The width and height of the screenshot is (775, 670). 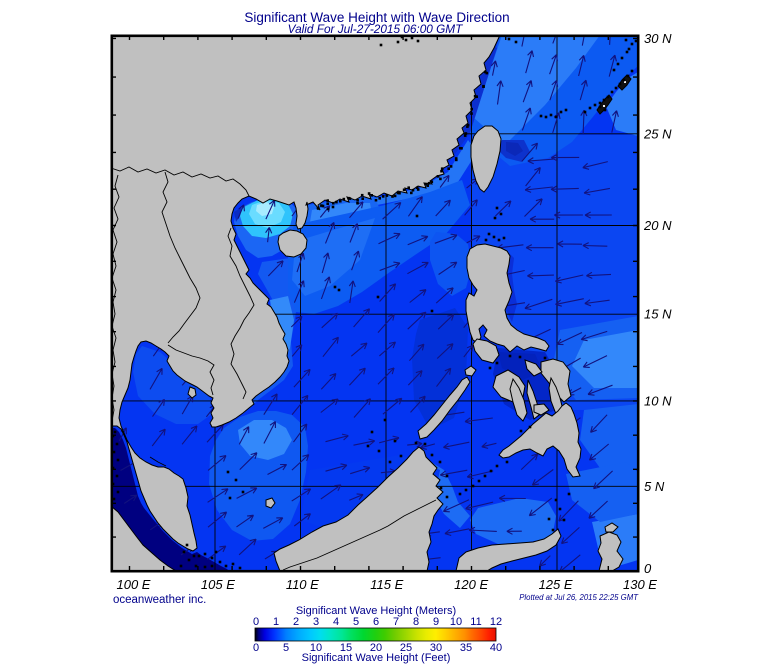 I want to click on svg-text:Valid For Jul-27-2015 06:00 GM: Valid For Jul-27-2015 06:00 GMT, so click(x=375, y=29).